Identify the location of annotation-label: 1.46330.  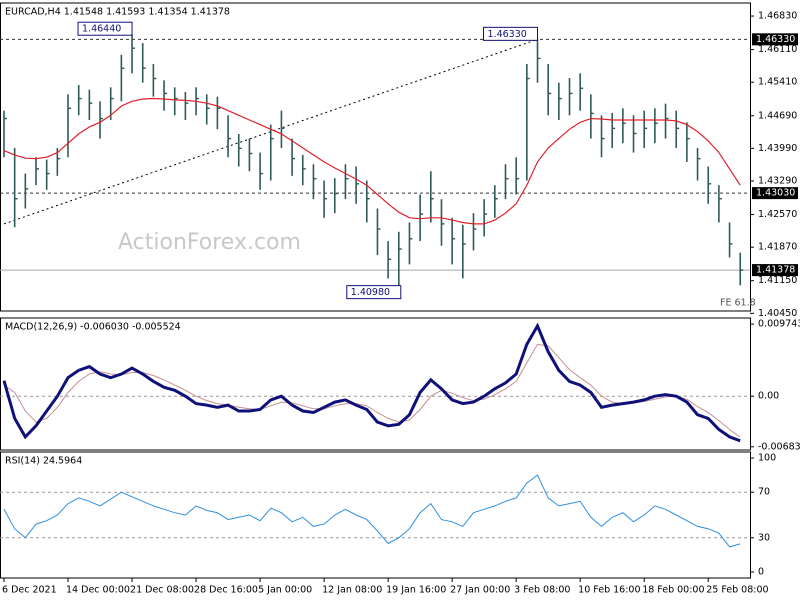
(507, 34).